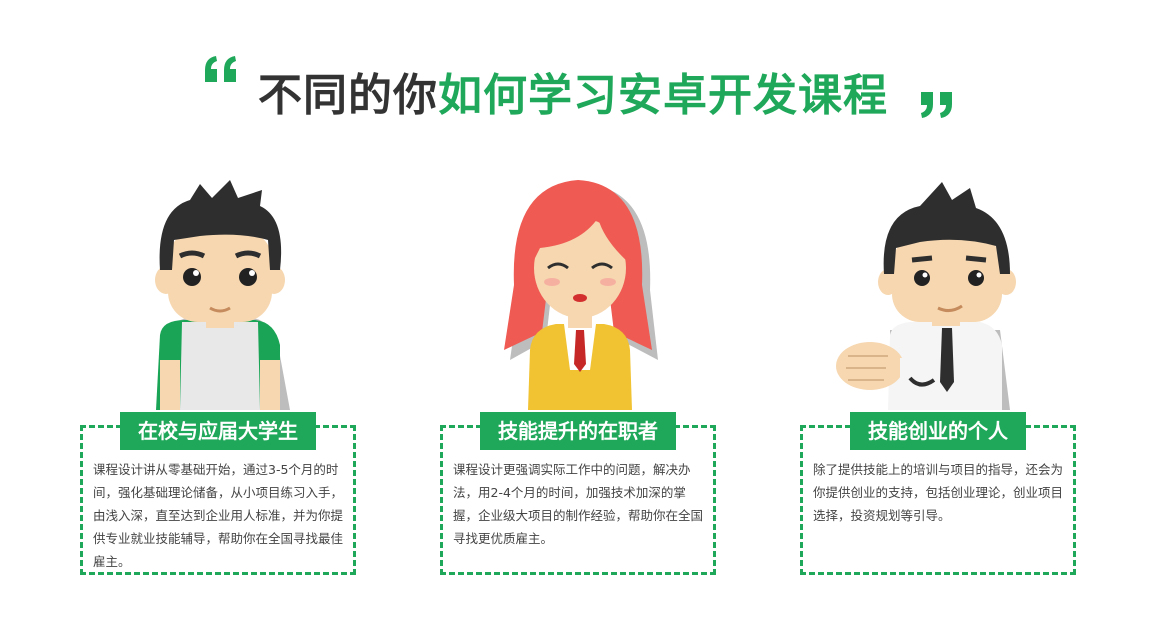 This screenshot has height=640, width=1160. What do you see at coordinates (220, 290) in the screenshot?
I see `student-figure` at bounding box center [220, 290].